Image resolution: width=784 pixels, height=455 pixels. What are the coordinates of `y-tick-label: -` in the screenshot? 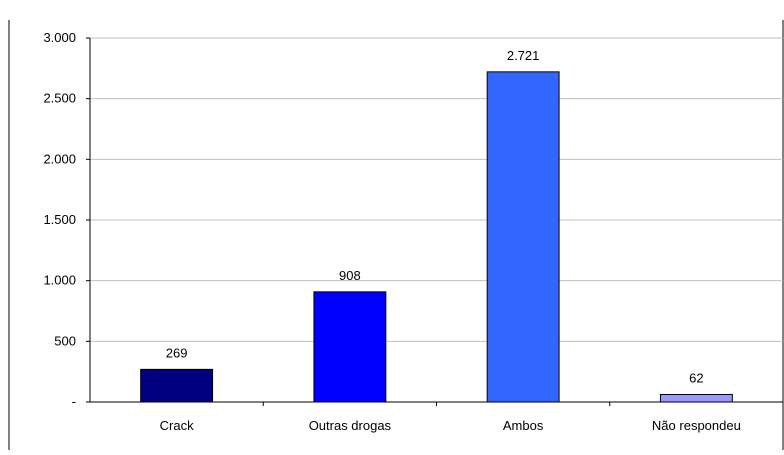 It's located at (74, 401).